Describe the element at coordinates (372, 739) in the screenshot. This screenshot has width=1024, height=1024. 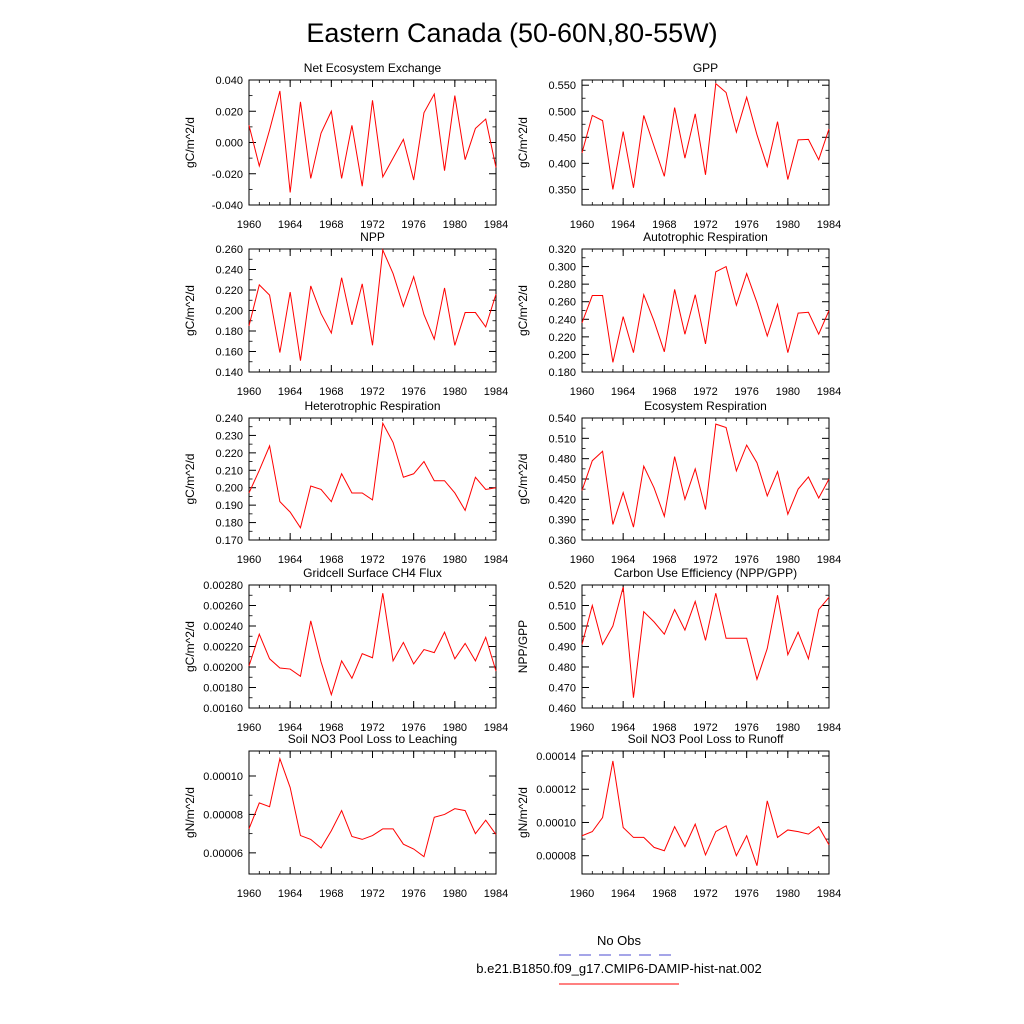
I see `panel-title: Soil NO3 Pool Loss to Leaching` at that location.